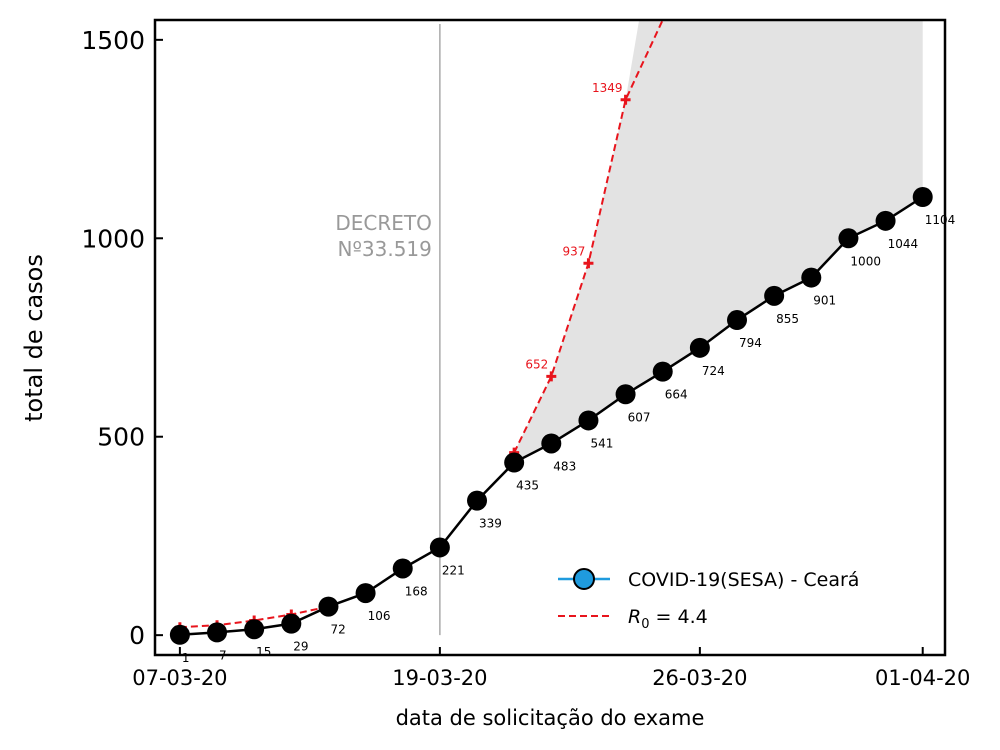 This screenshot has width=1000, height=750. Describe the element at coordinates (186, 658) in the screenshot. I see `sesa-data-label: 1` at that location.